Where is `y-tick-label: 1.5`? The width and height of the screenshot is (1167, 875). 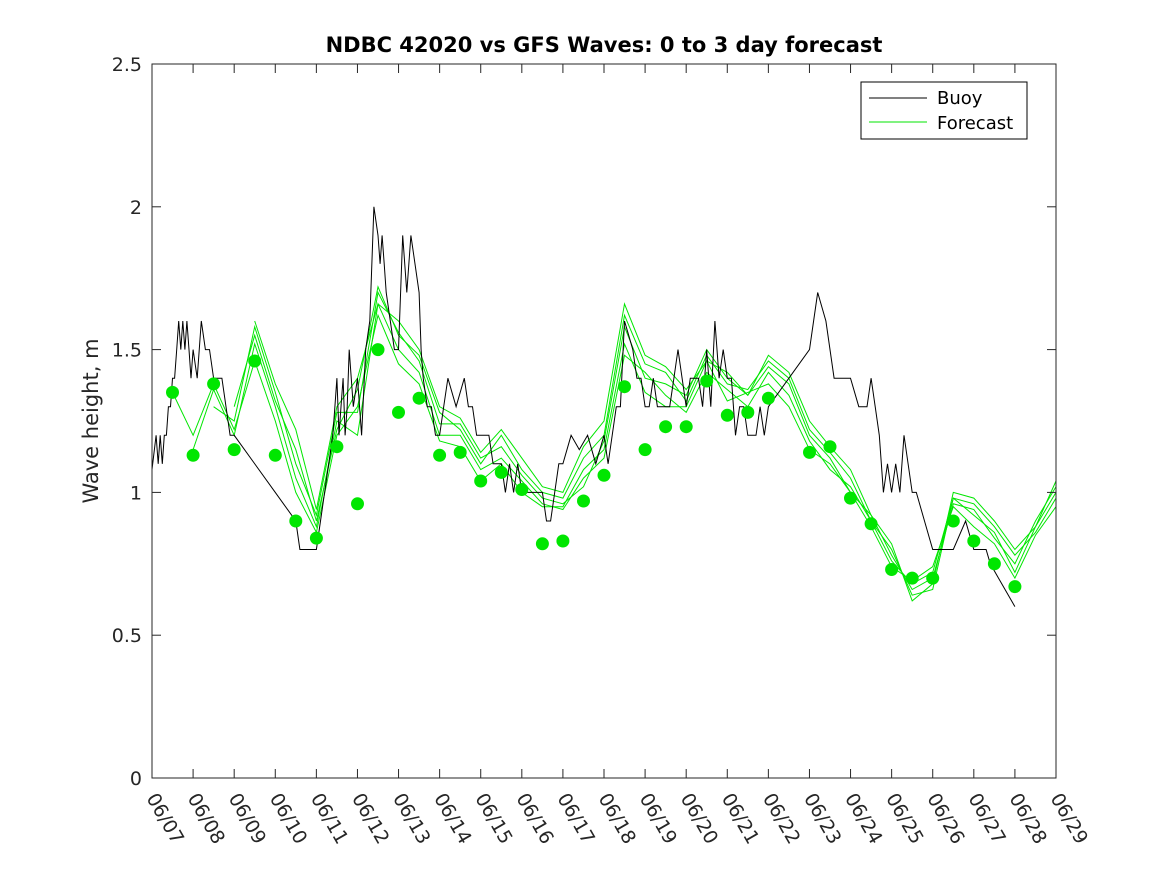
y-tick-label: 1.5 is located at coordinates (127, 351).